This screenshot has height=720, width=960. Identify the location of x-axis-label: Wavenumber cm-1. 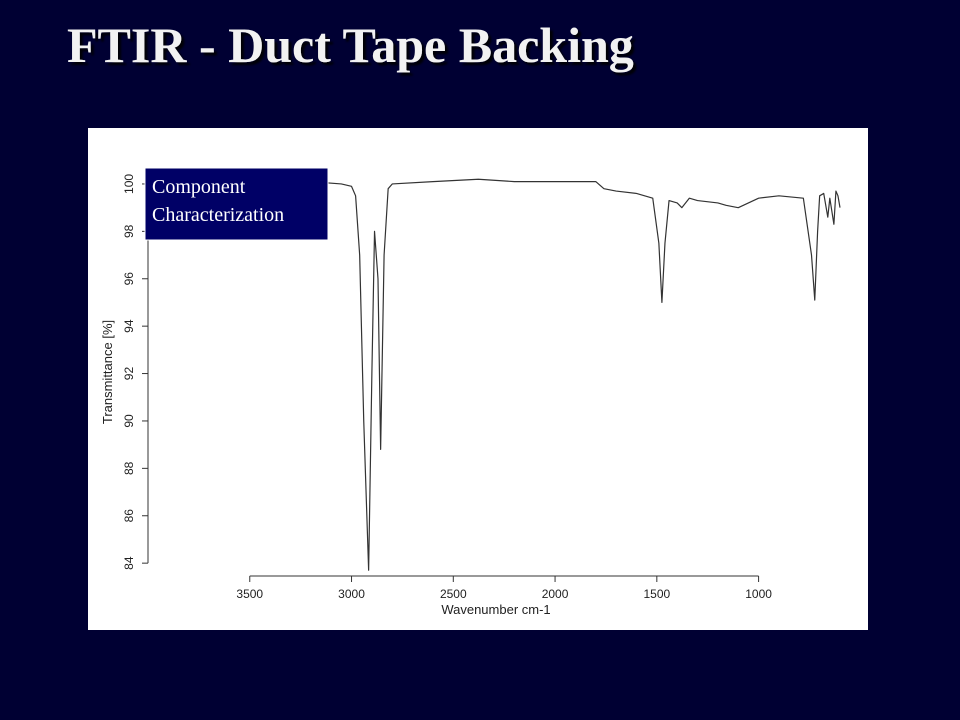
(495, 609).